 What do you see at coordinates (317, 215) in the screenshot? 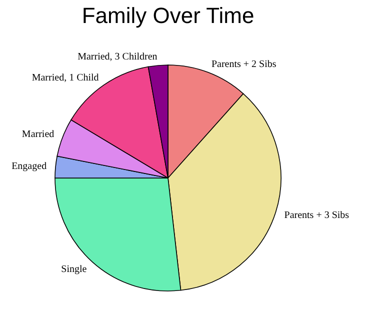
I see `slice-label: Parents + 3 Sibs` at bounding box center [317, 215].